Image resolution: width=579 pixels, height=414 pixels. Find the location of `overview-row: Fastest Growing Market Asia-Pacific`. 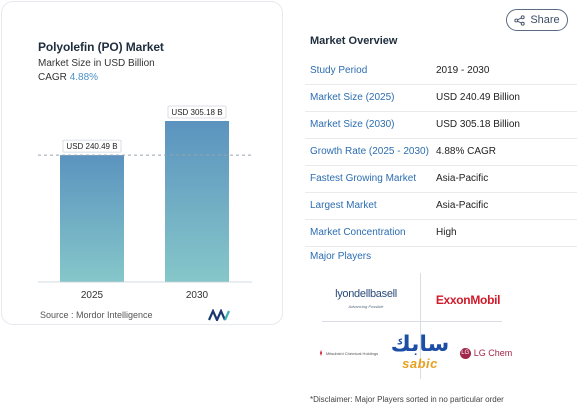

overview-row: Fastest Growing Market Asia-Pacific is located at coordinates (441, 179).